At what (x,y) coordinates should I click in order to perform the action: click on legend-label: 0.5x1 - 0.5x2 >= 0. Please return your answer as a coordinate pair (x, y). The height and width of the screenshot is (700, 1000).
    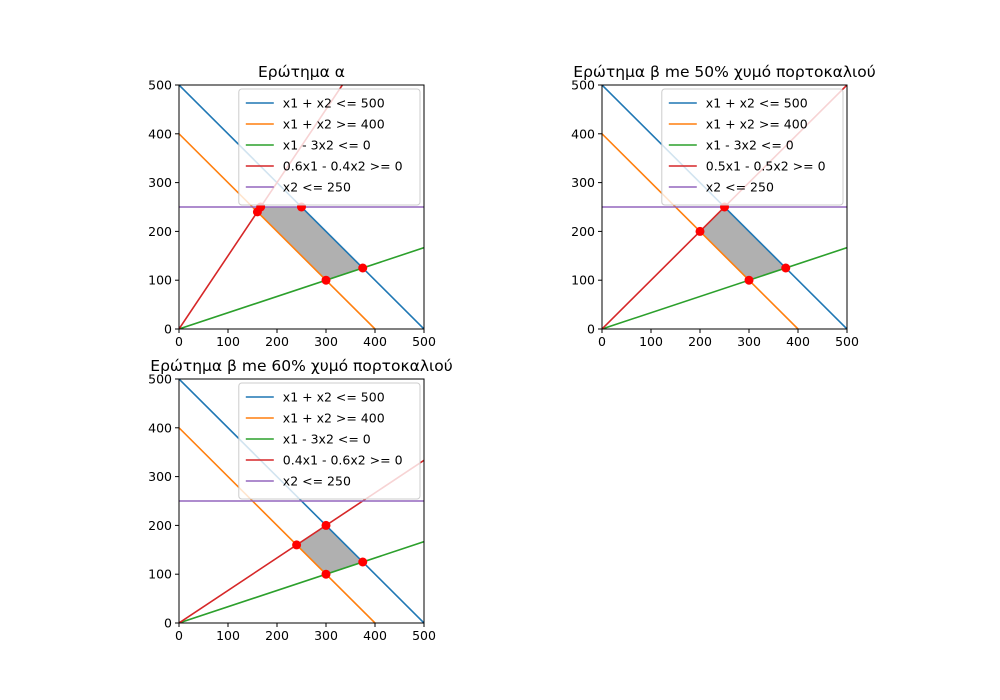
    Looking at the image, I should click on (766, 166).